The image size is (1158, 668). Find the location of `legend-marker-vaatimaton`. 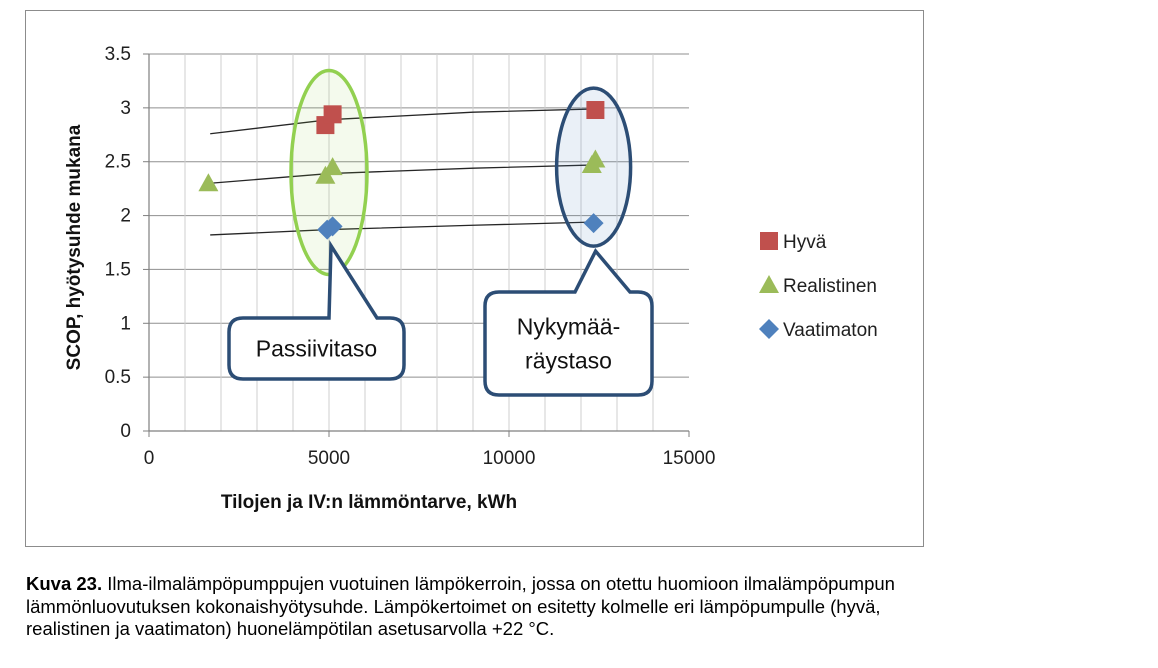

legend-marker-vaatimaton is located at coordinates (769, 329).